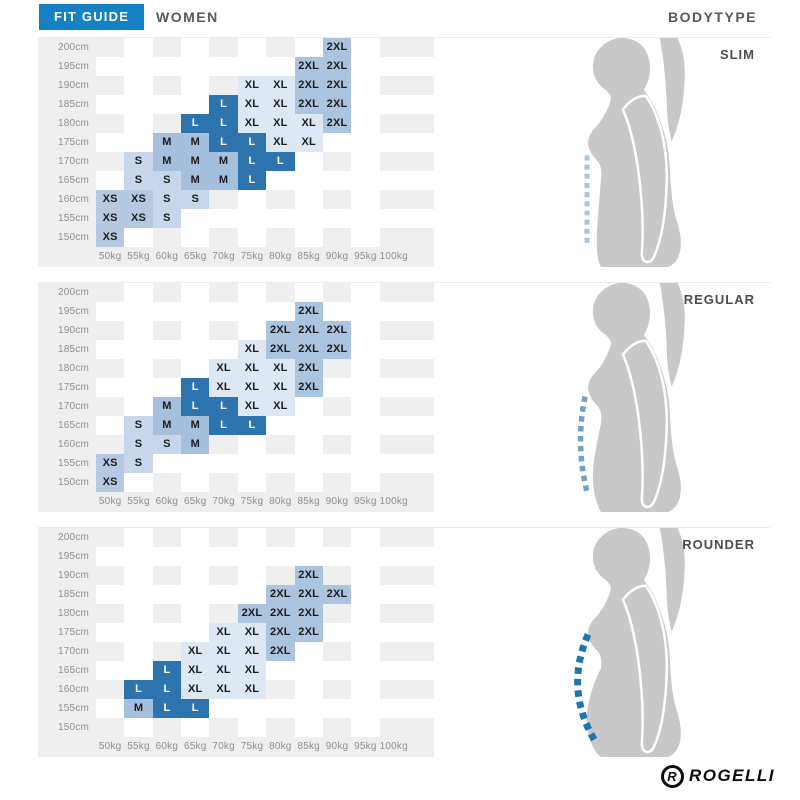  I want to click on grid-row: 155cm XS S, so click(236, 463).